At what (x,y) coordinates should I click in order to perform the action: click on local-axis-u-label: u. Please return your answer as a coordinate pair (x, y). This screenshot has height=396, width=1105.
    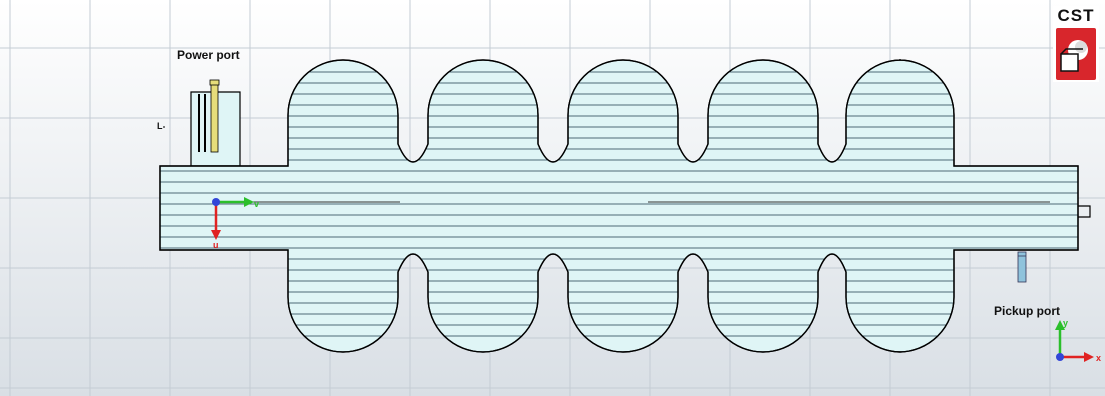
    Looking at the image, I should click on (216, 245).